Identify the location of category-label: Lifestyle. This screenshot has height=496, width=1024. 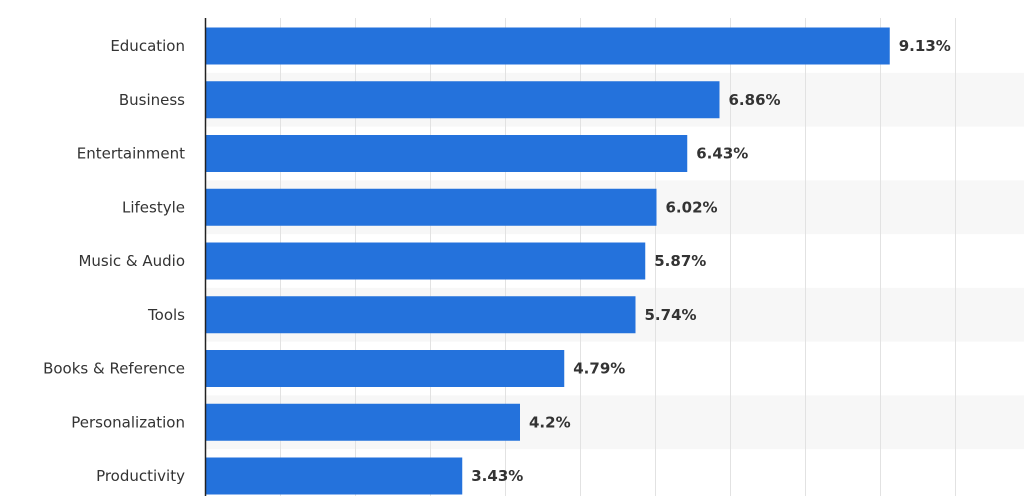
(153, 207).